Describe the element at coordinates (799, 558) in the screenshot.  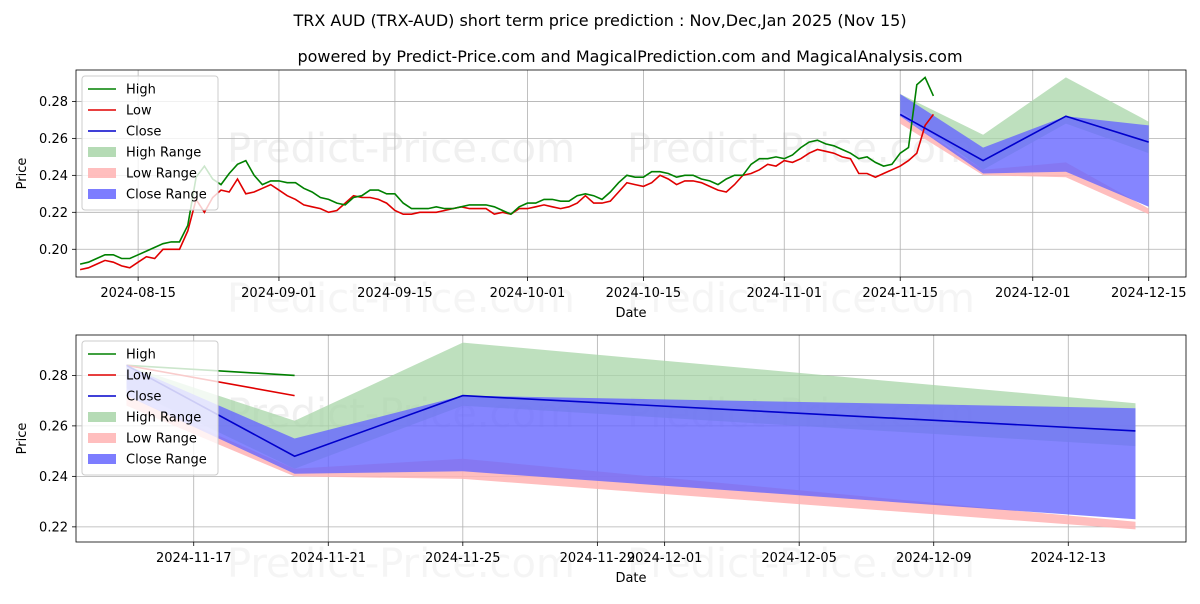
I see `x-tick-label: 2024-12-05` at that location.